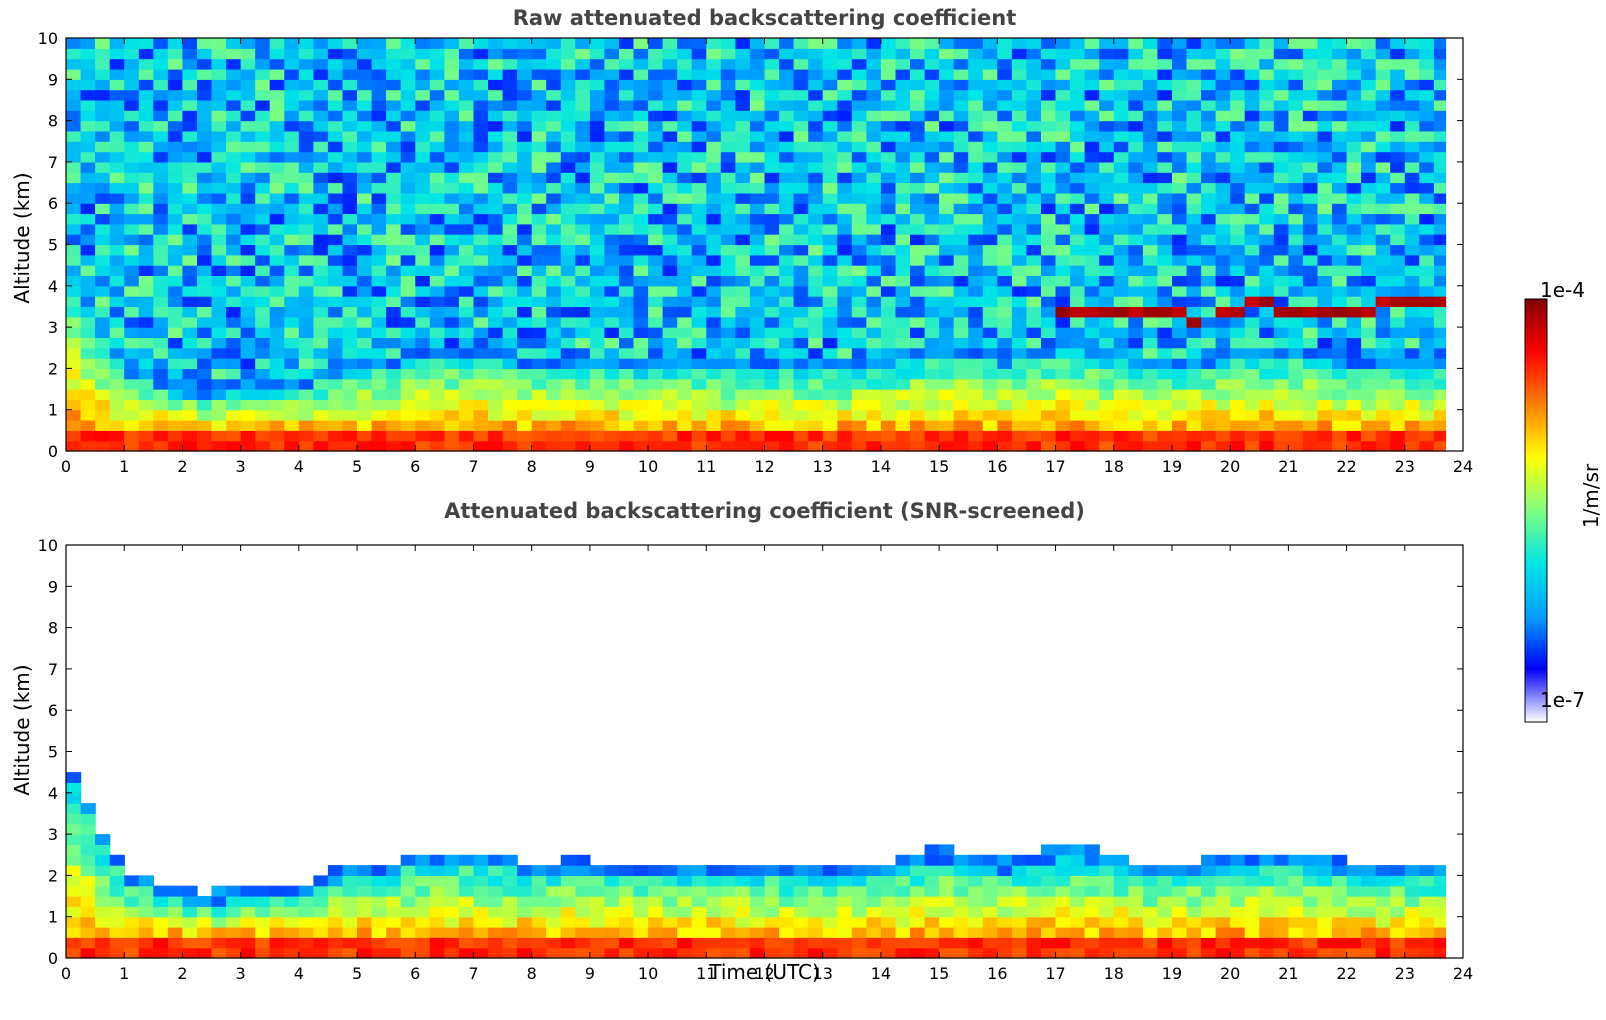 This screenshot has height=1020, width=1606. Describe the element at coordinates (53, 79) in the screenshot. I see `y-tick-label: 9` at that location.